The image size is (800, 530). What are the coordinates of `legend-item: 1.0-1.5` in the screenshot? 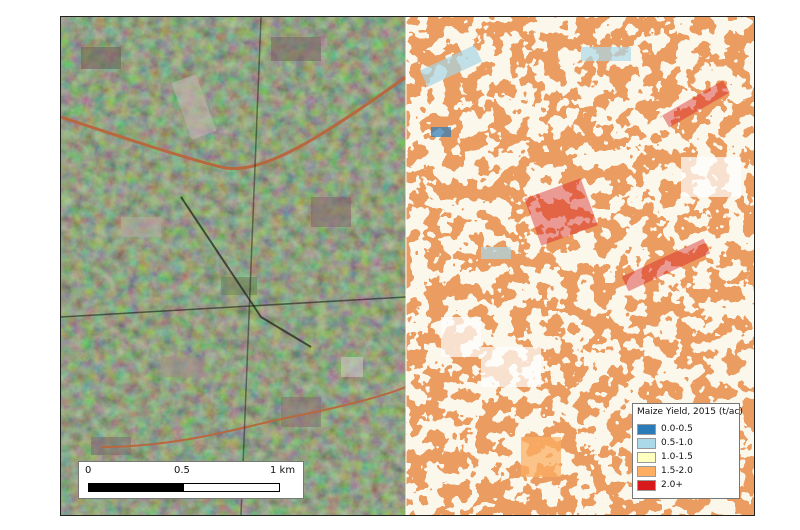 It's located at (665, 457).